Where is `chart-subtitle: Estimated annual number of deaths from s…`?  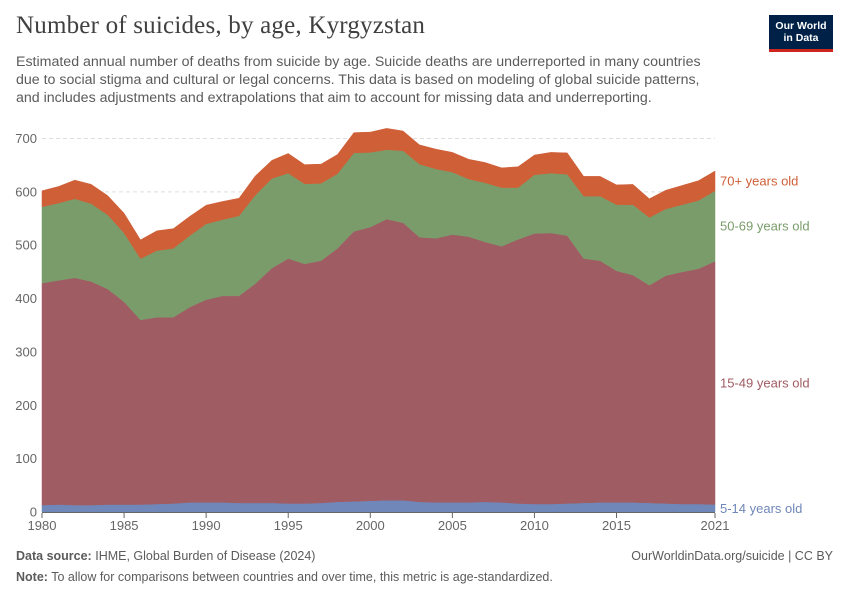 chart-subtitle: Estimated annual number of deaths from s… is located at coordinates (358, 80).